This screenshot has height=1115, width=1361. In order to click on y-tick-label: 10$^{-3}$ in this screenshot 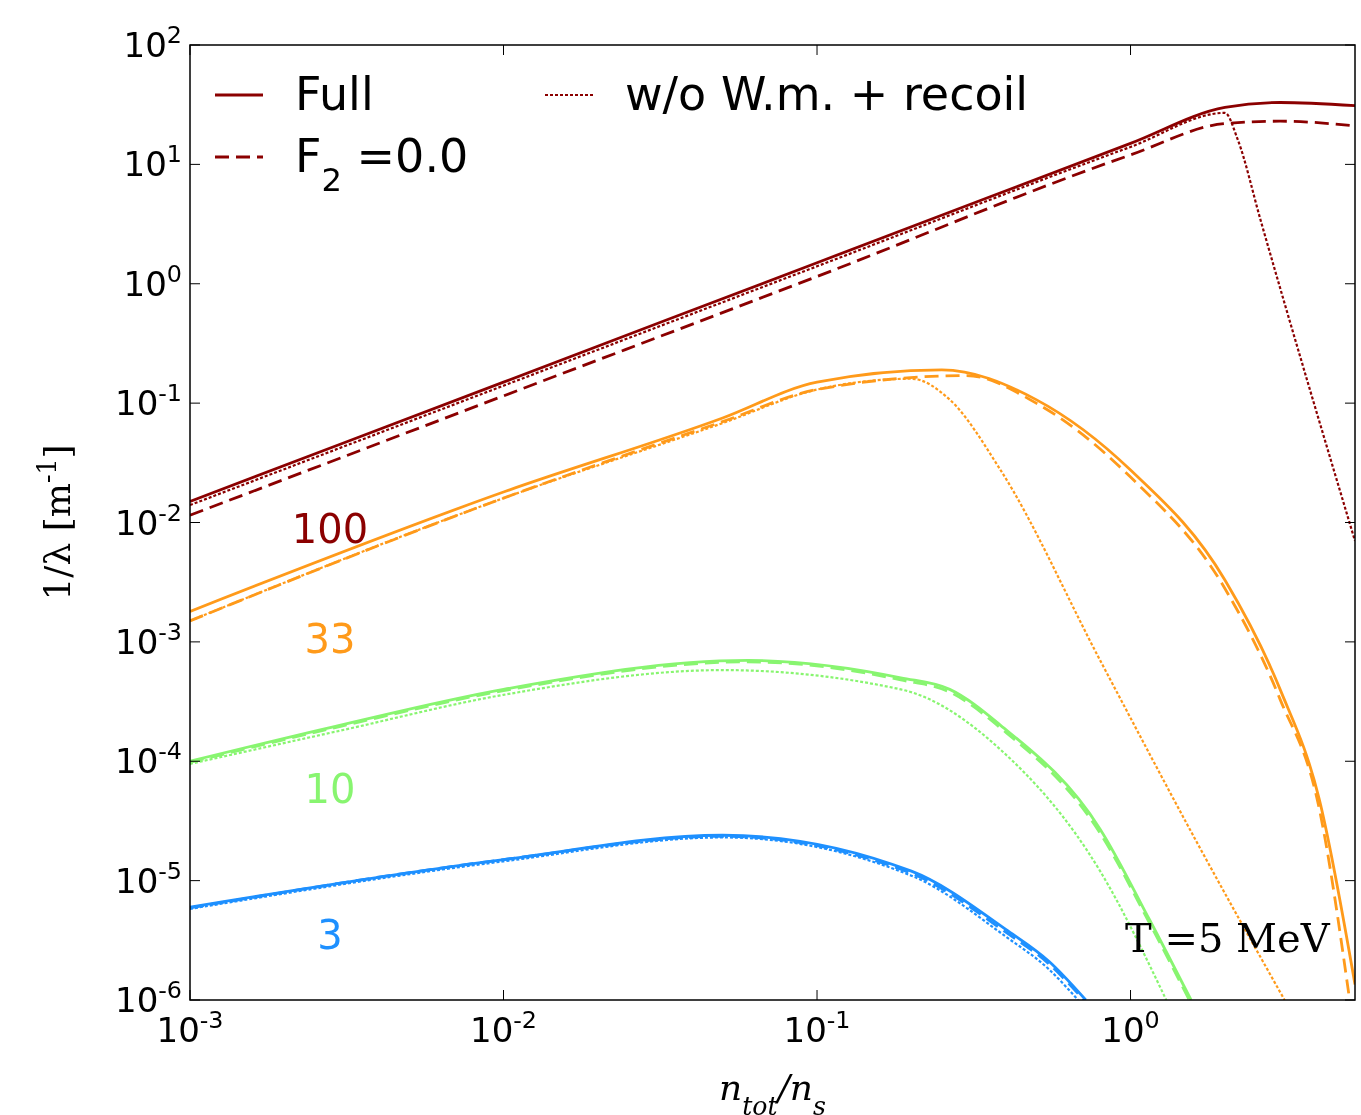, I will do `click(148, 639)`.